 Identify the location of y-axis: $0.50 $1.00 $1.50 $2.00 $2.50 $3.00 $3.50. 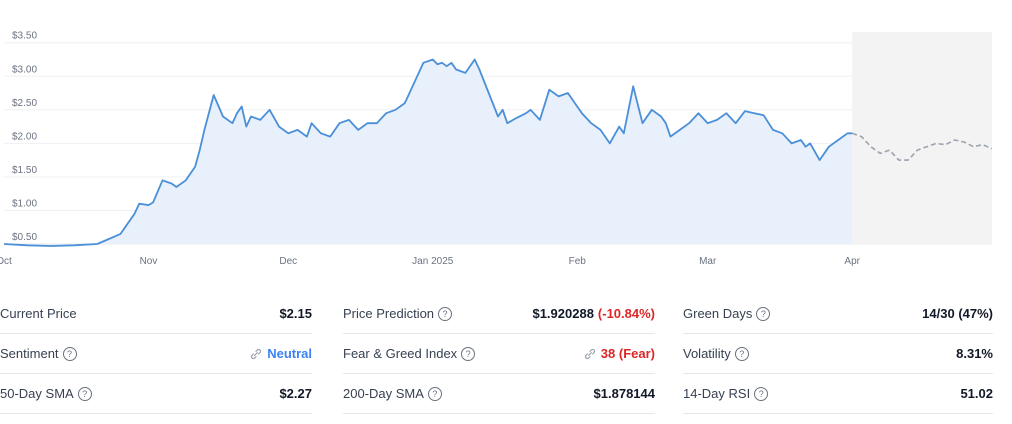
(24, 137).